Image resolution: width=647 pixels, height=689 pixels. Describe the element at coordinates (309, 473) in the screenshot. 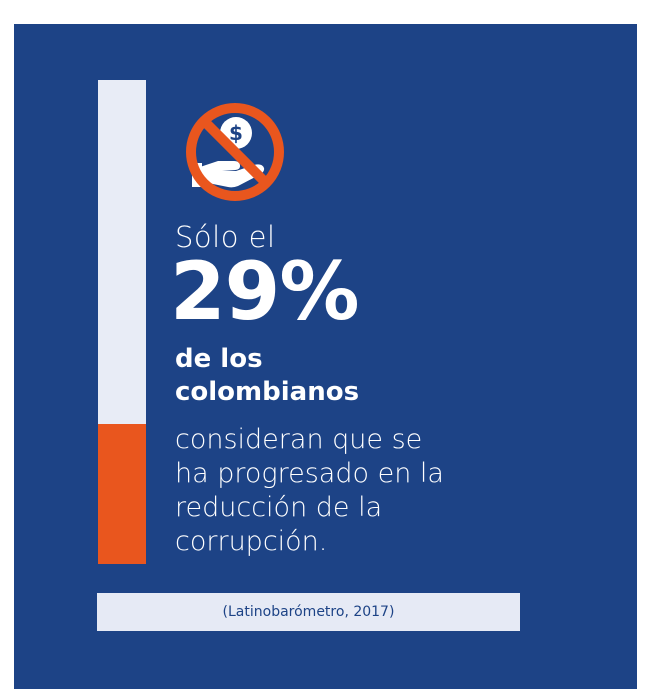

I see `statement-line: ha progresado en la` at that location.